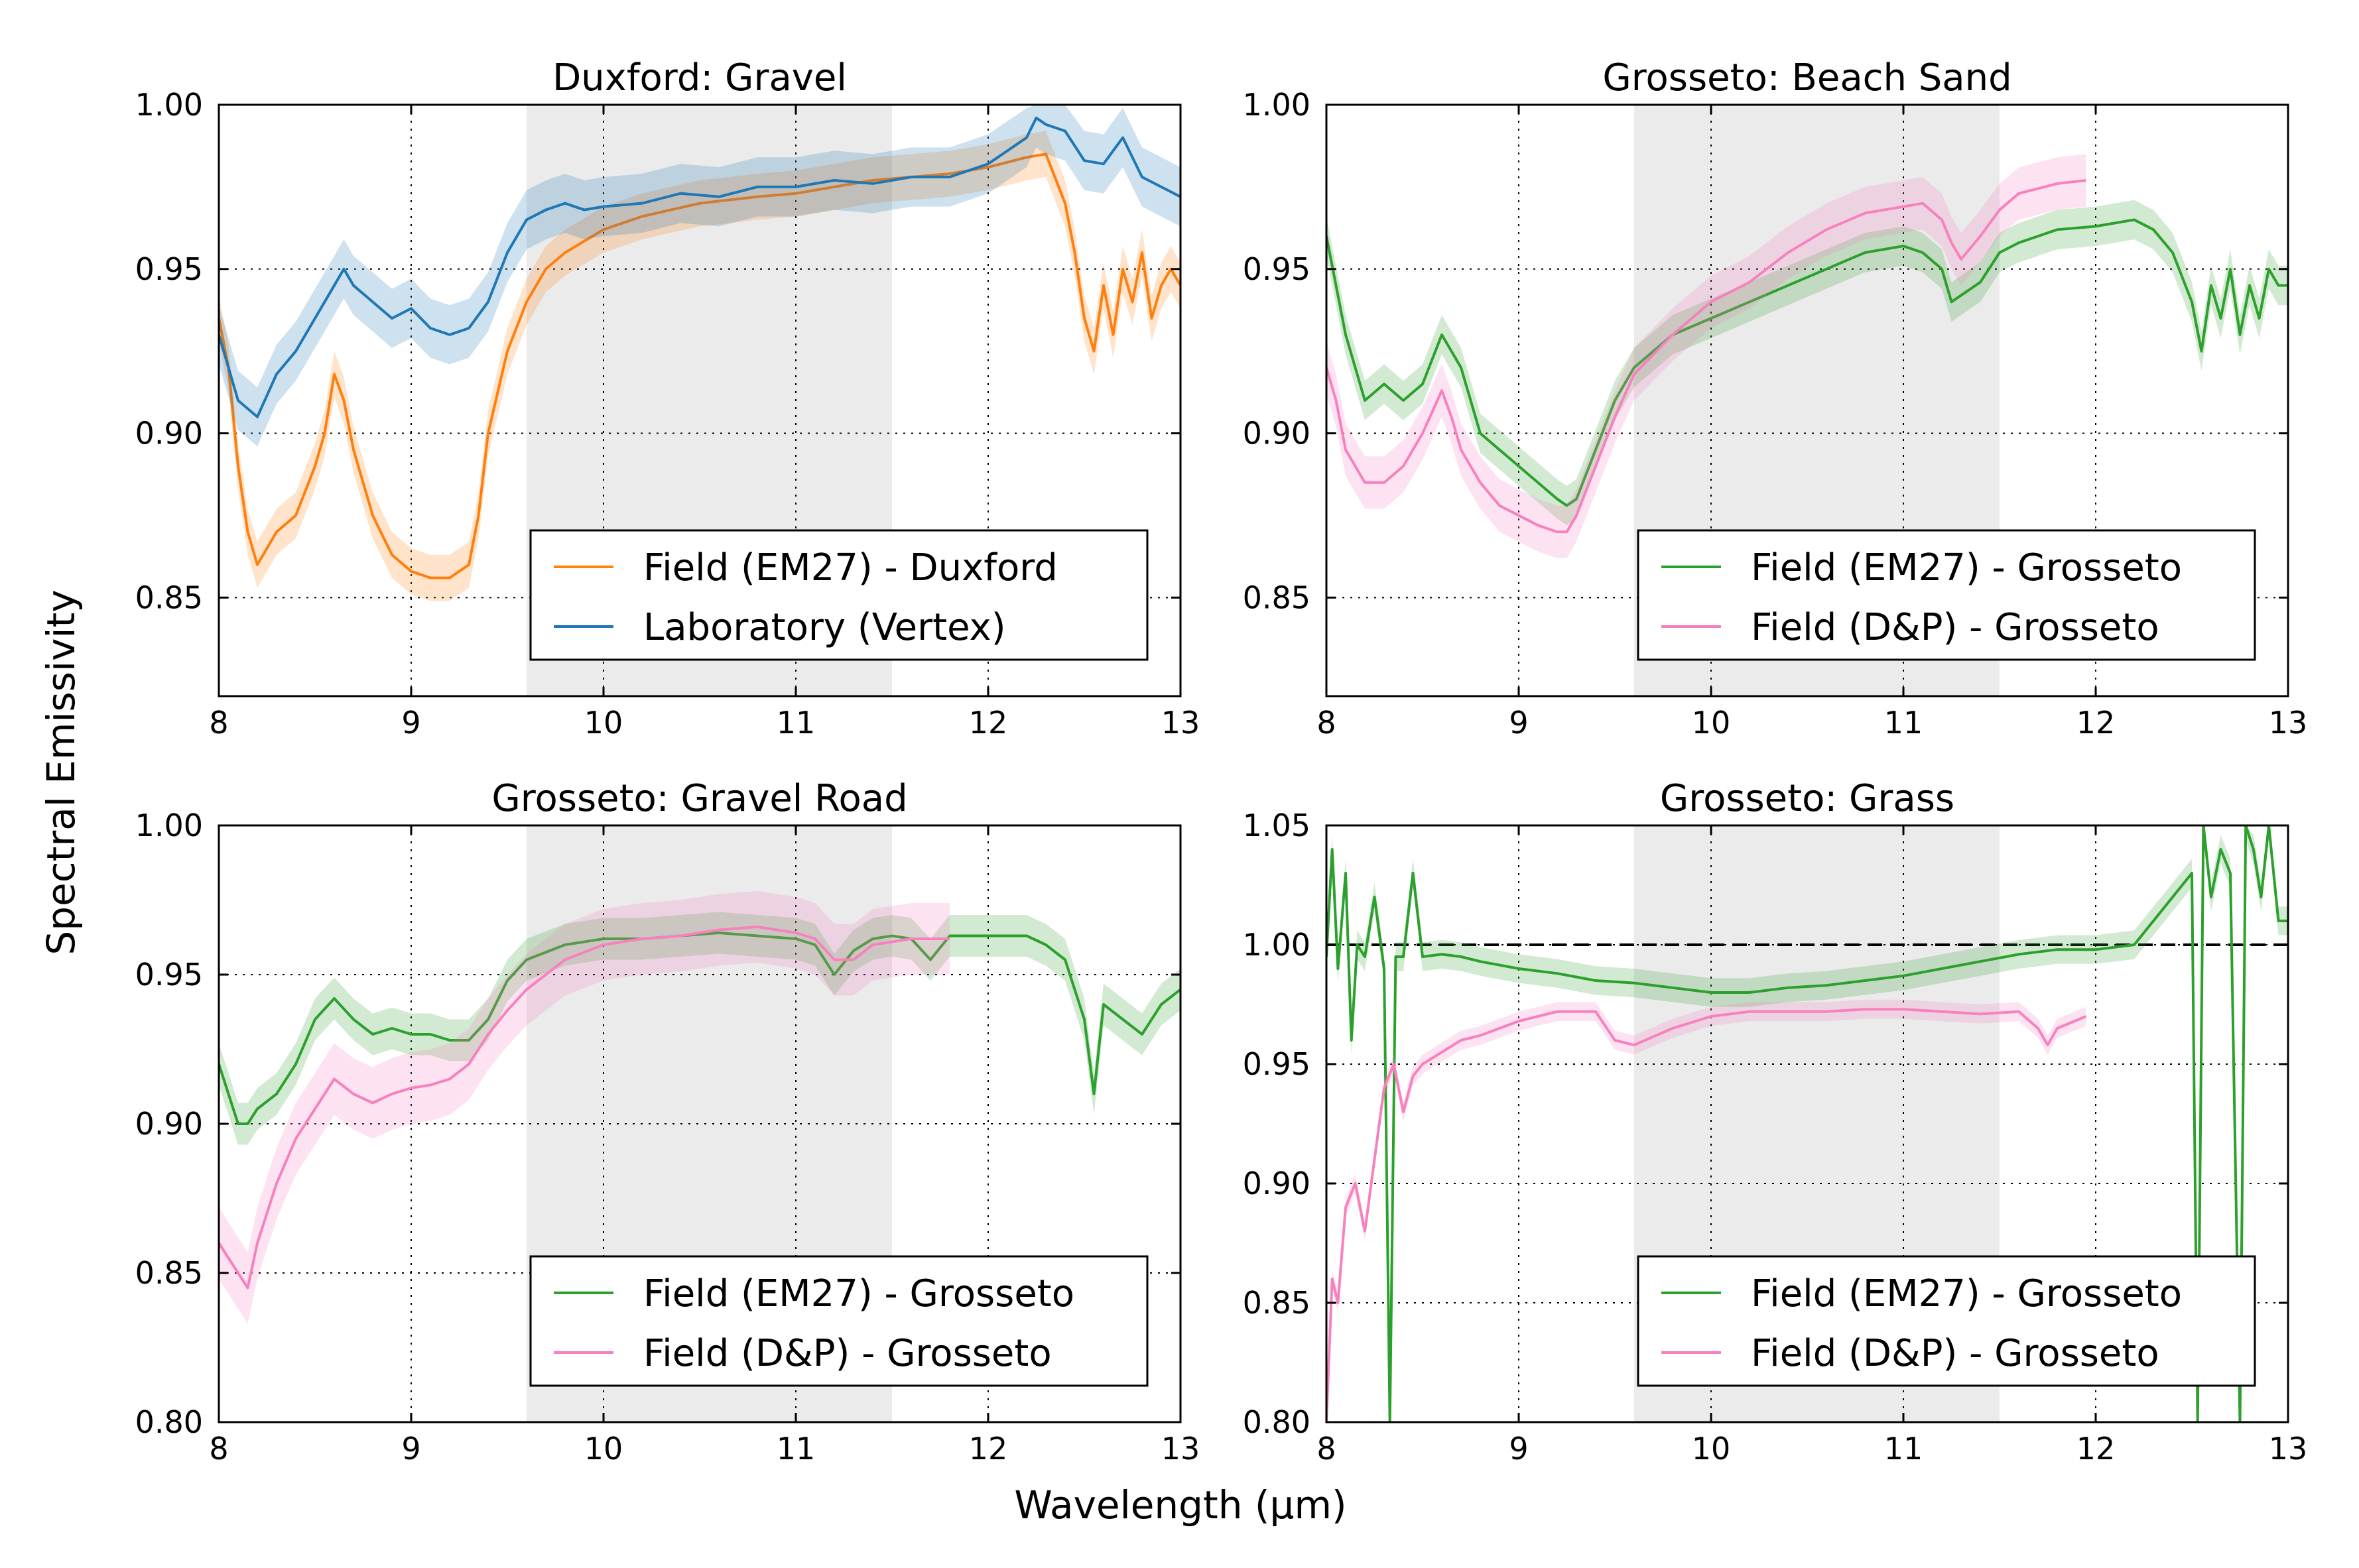  What do you see at coordinates (699, 77) in the screenshot?
I see `panel-title: Duxford: Gravel` at bounding box center [699, 77].